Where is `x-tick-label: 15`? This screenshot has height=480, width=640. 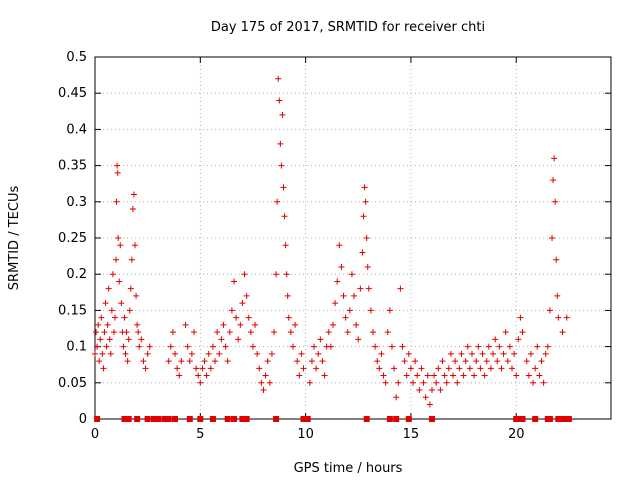 x-tick-label: 15 is located at coordinates (411, 434).